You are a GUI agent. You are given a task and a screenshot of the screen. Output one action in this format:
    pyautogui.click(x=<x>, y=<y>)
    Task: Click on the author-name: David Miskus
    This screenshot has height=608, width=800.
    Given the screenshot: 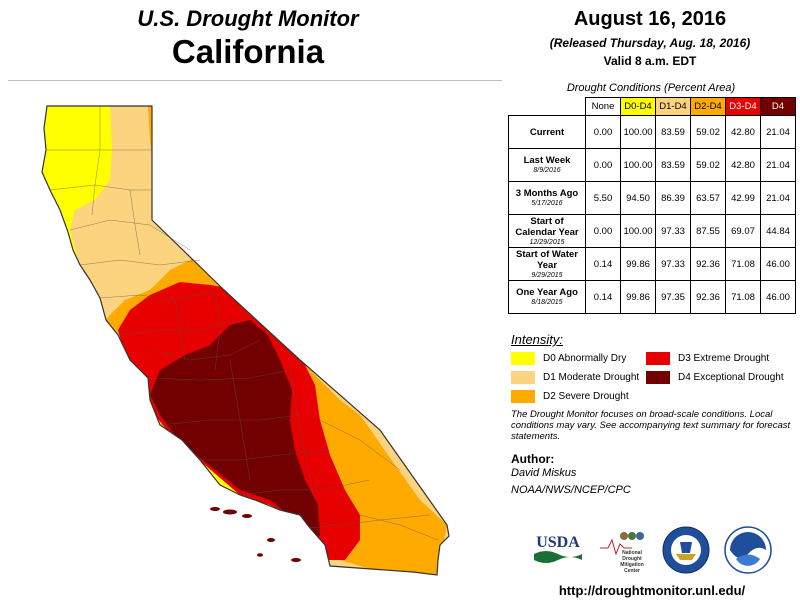 What is the action you would take?
    pyautogui.click(x=544, y=473)
    